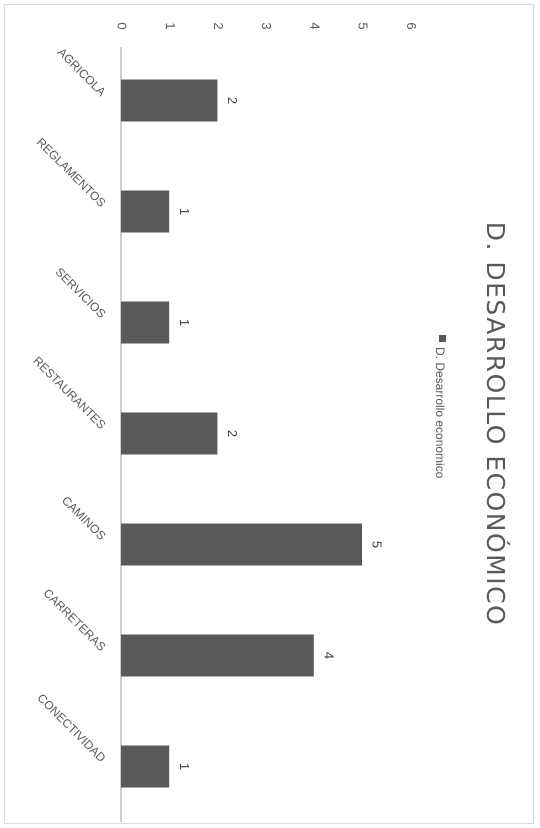  Describe the element at coordinates (314, 25) in the screenshot. I see `value-tick-label: 4` at that location.